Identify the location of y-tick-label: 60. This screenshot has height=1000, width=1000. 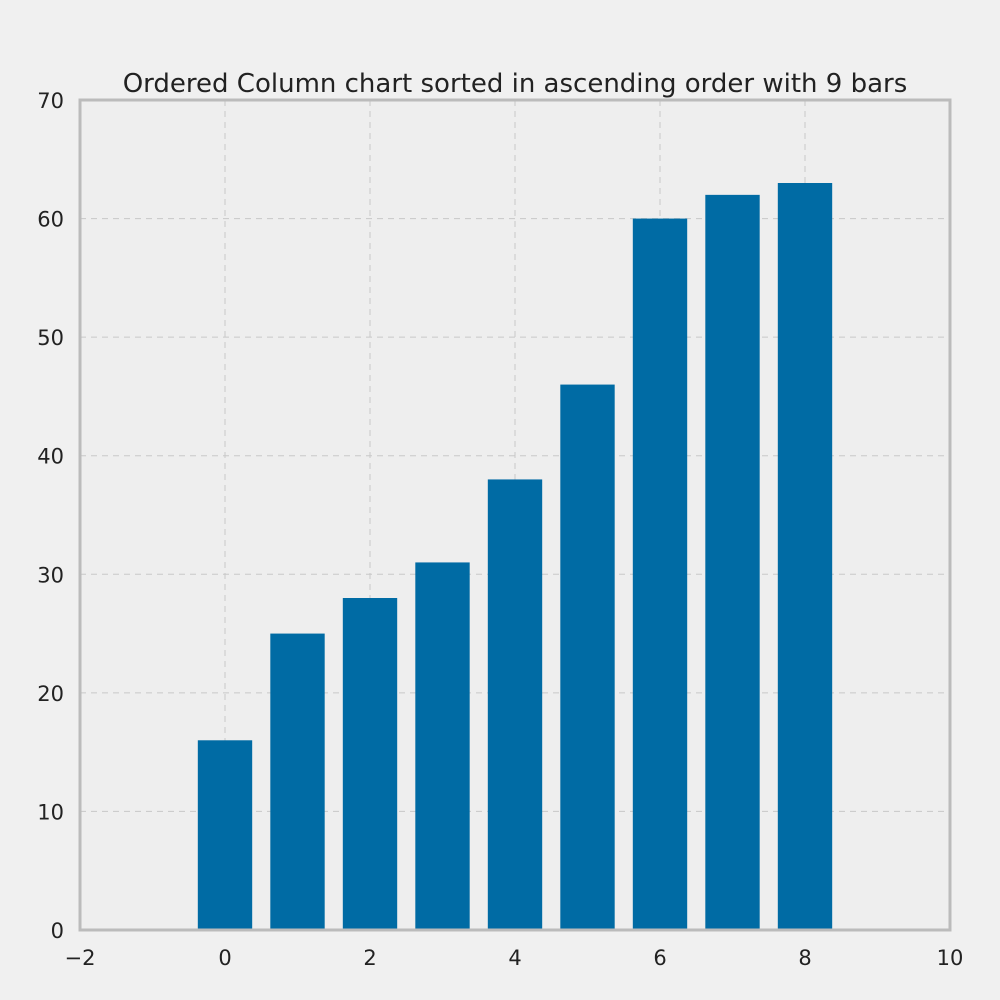
(50, 220).